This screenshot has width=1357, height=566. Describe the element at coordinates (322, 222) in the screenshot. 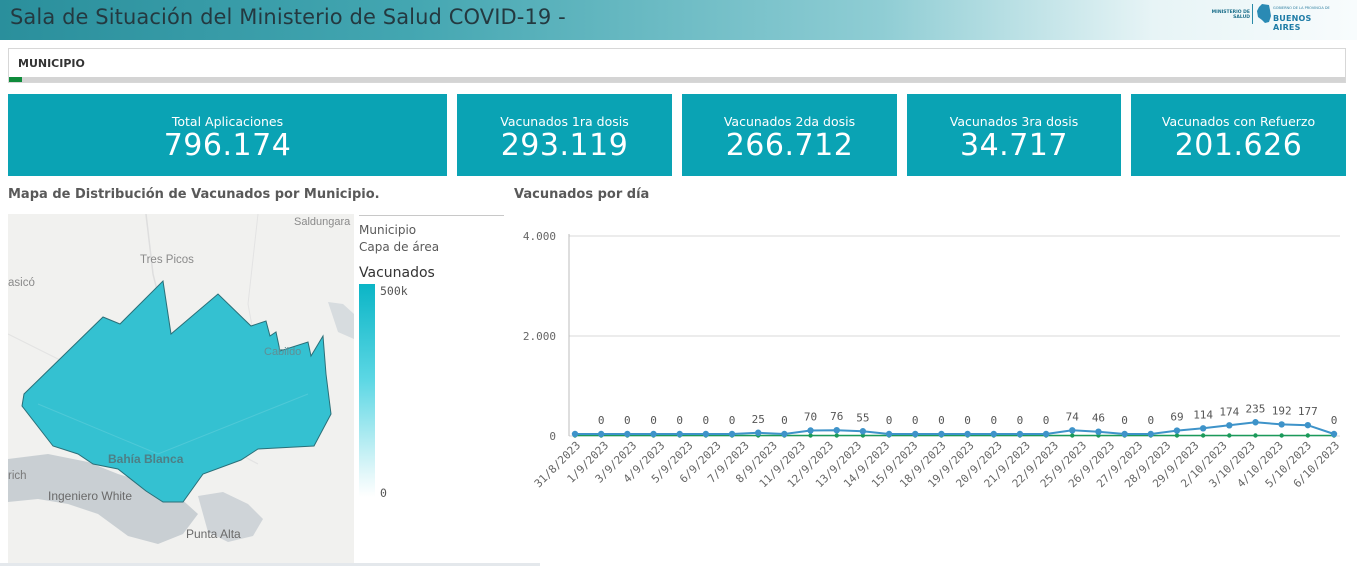

I see `place-label-saldungaray: Saldungara` at that location.